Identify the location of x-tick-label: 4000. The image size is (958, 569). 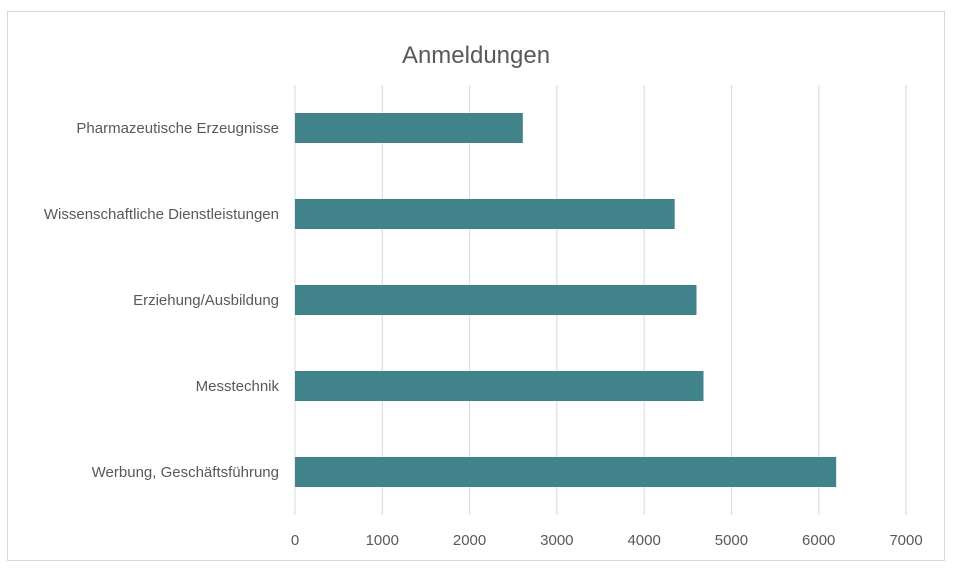
(643, 540).